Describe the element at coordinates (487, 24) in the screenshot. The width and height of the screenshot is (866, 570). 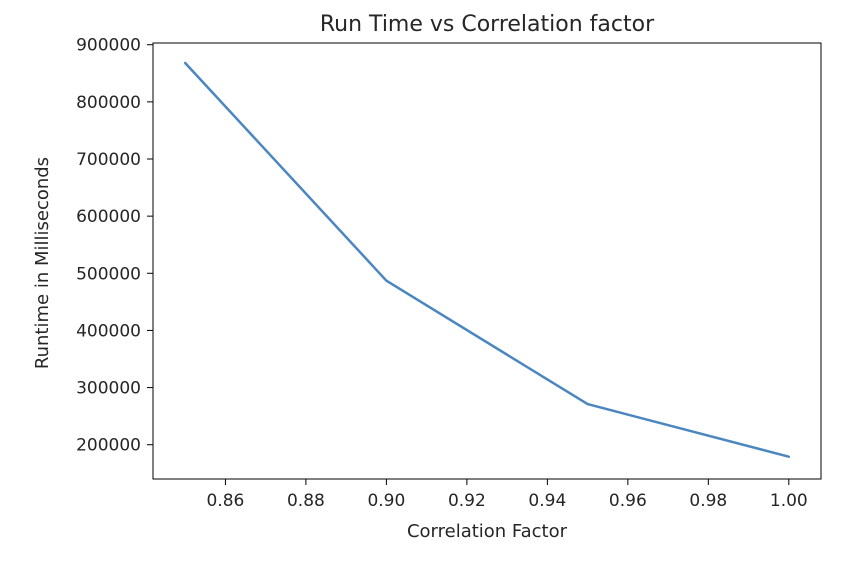
I see `chart-title: Run Time vs Correlation factor` at that location.